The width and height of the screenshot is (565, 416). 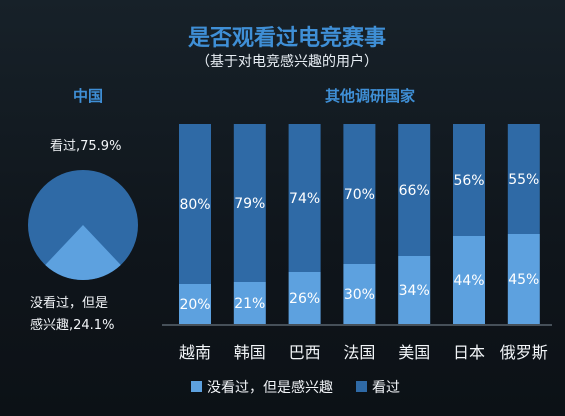 I want to click on category-label: 日本, so click(x=469, y=352).